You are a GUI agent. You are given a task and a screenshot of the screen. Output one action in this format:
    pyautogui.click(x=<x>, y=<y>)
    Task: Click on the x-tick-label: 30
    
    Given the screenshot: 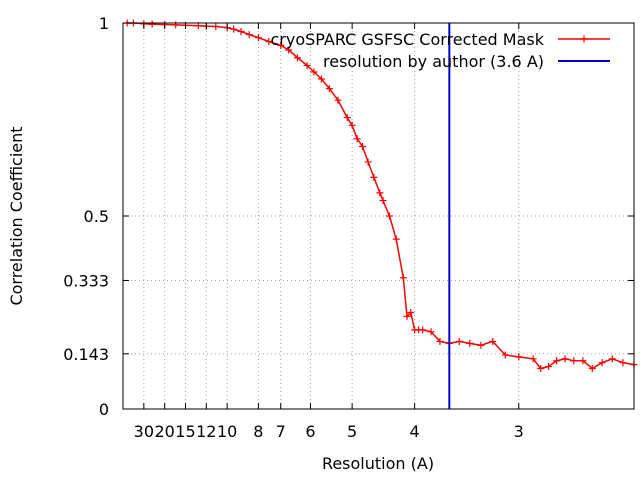 What is the action you would take?
    pyautogui.click(x=144, y=431)
    